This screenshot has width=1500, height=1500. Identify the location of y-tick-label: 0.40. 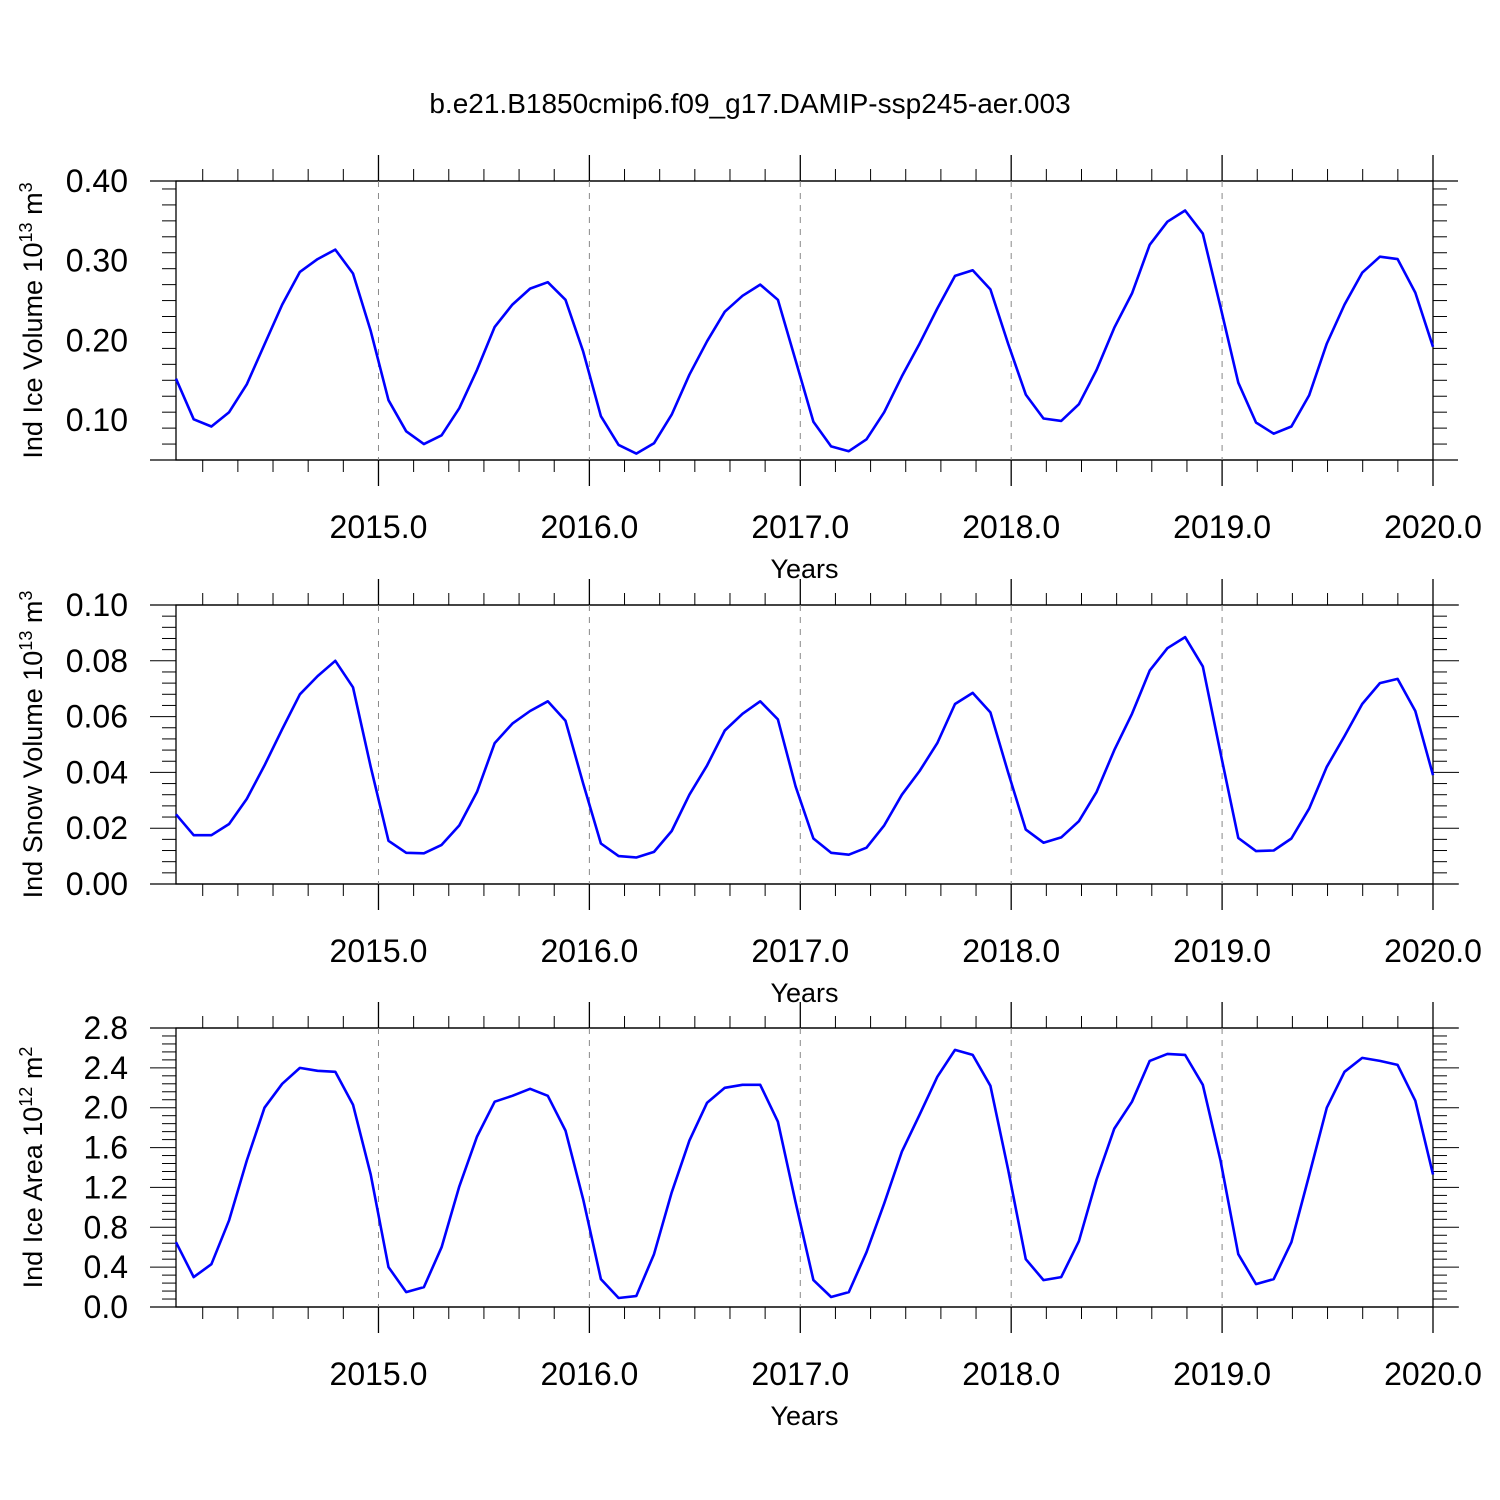
(97, 181).